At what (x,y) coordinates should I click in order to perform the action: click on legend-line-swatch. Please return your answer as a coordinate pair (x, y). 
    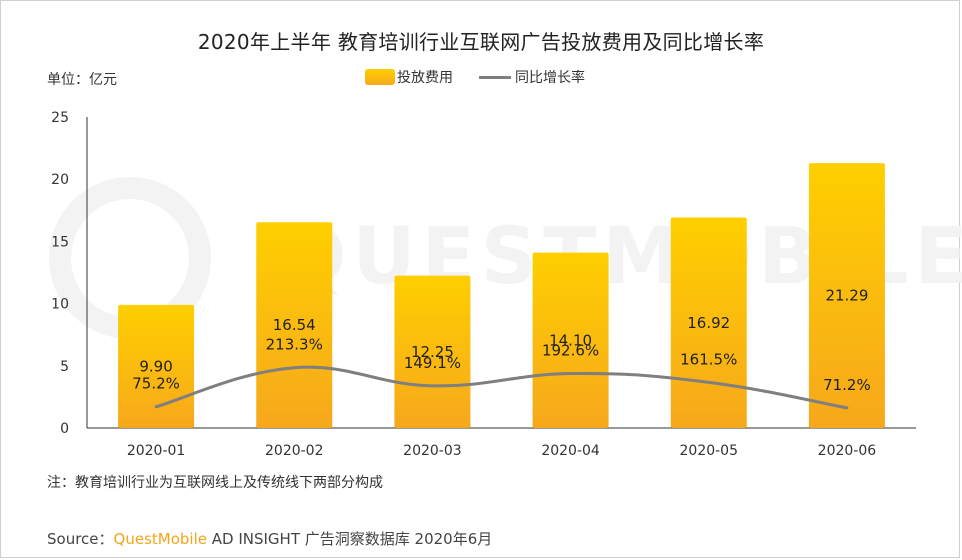
    Looking at the image, I should click on (495, 77).